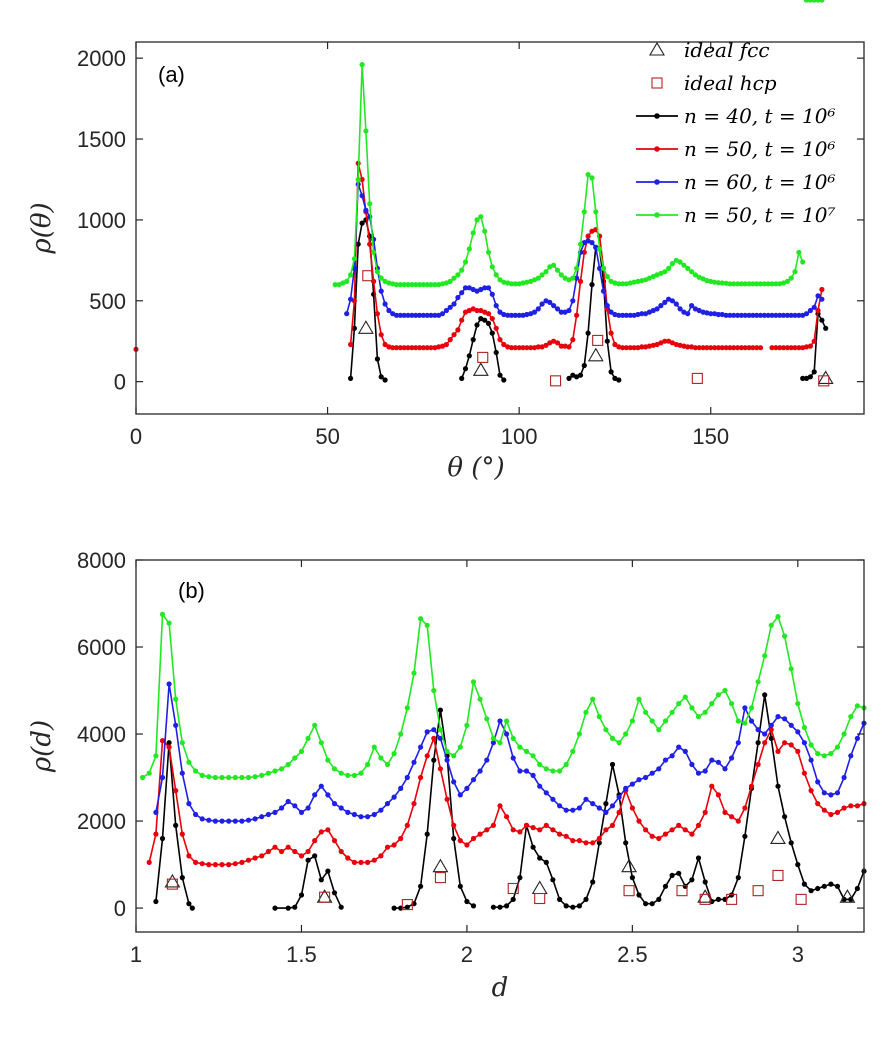 The image size is (891, 1038). What do you see at coordinates (503, 696) in the screenshot?
I see `series-line-n-50-t-10-` at bounding box center [503, 696].